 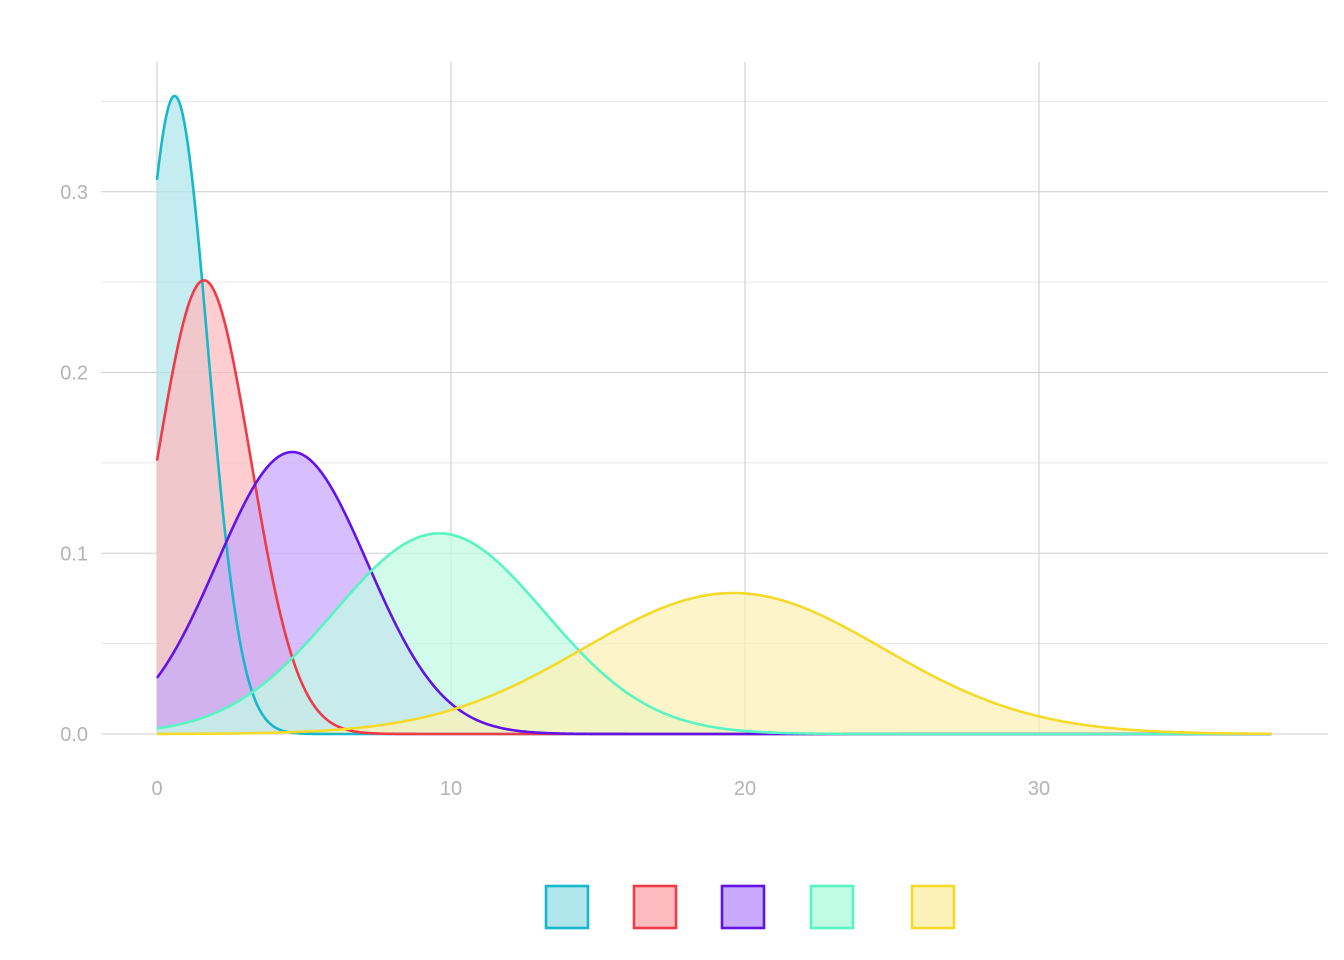 I want to click on x-tick-label: 30, so click(x=1039, y=789).